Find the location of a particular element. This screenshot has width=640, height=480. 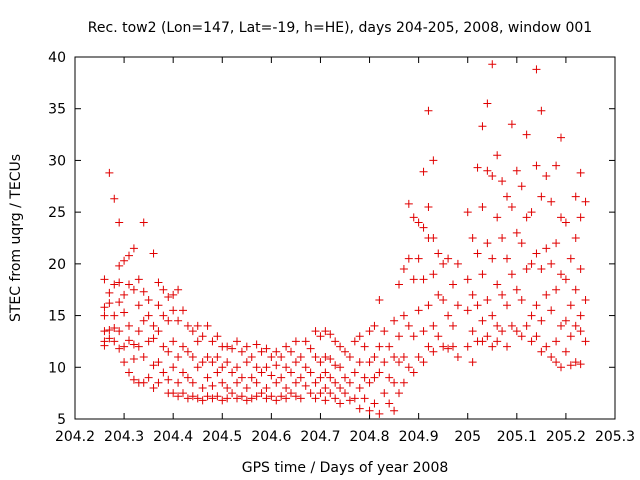

x-tick-label: 204.5 is located at coordinates (222, 437).